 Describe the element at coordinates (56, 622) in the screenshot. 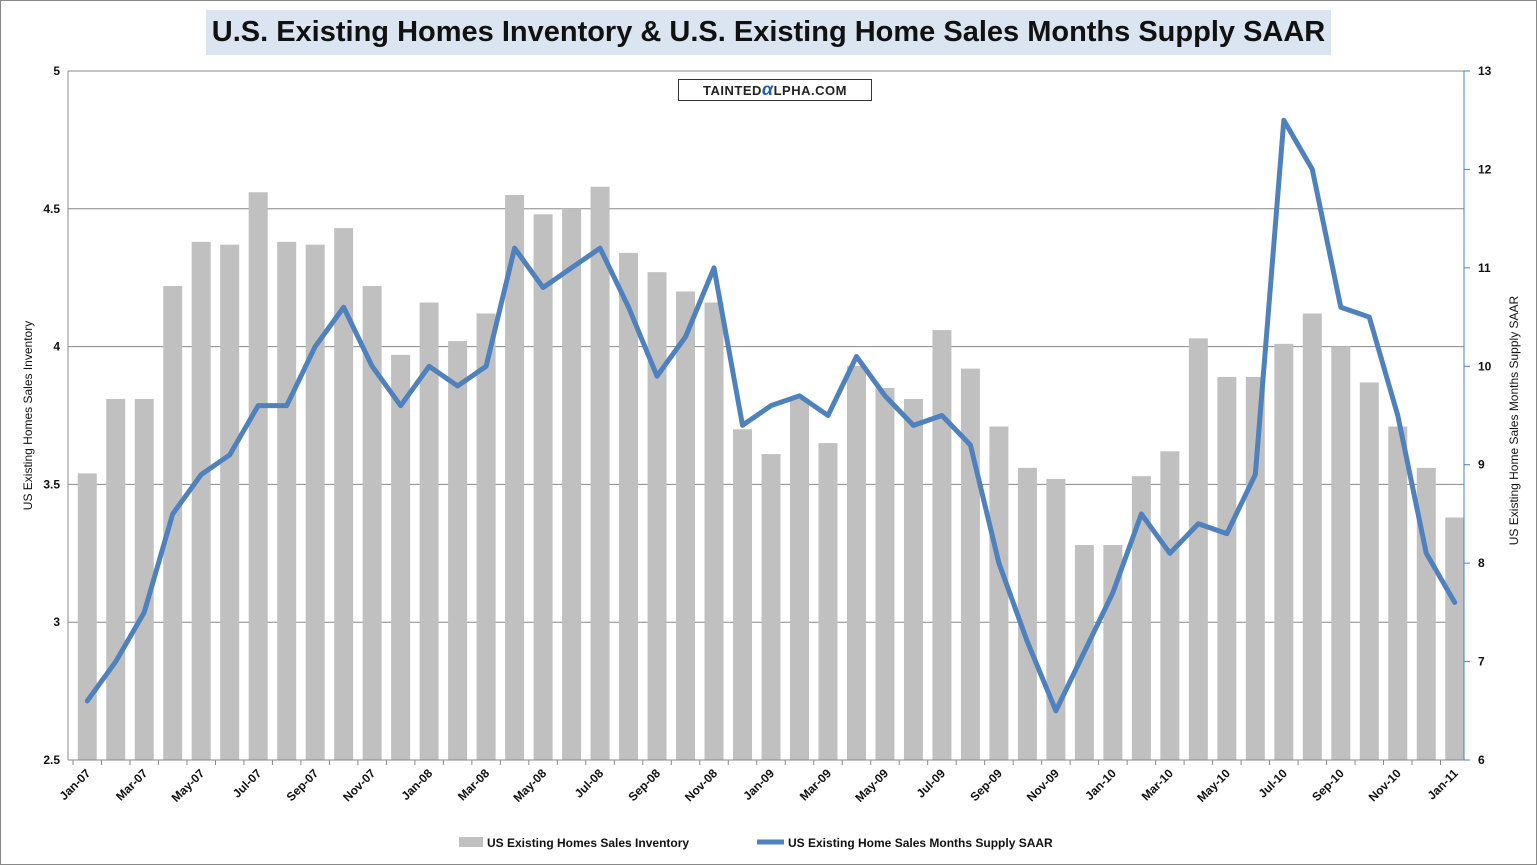

I see `y-left-tick-label: 3` at that location.